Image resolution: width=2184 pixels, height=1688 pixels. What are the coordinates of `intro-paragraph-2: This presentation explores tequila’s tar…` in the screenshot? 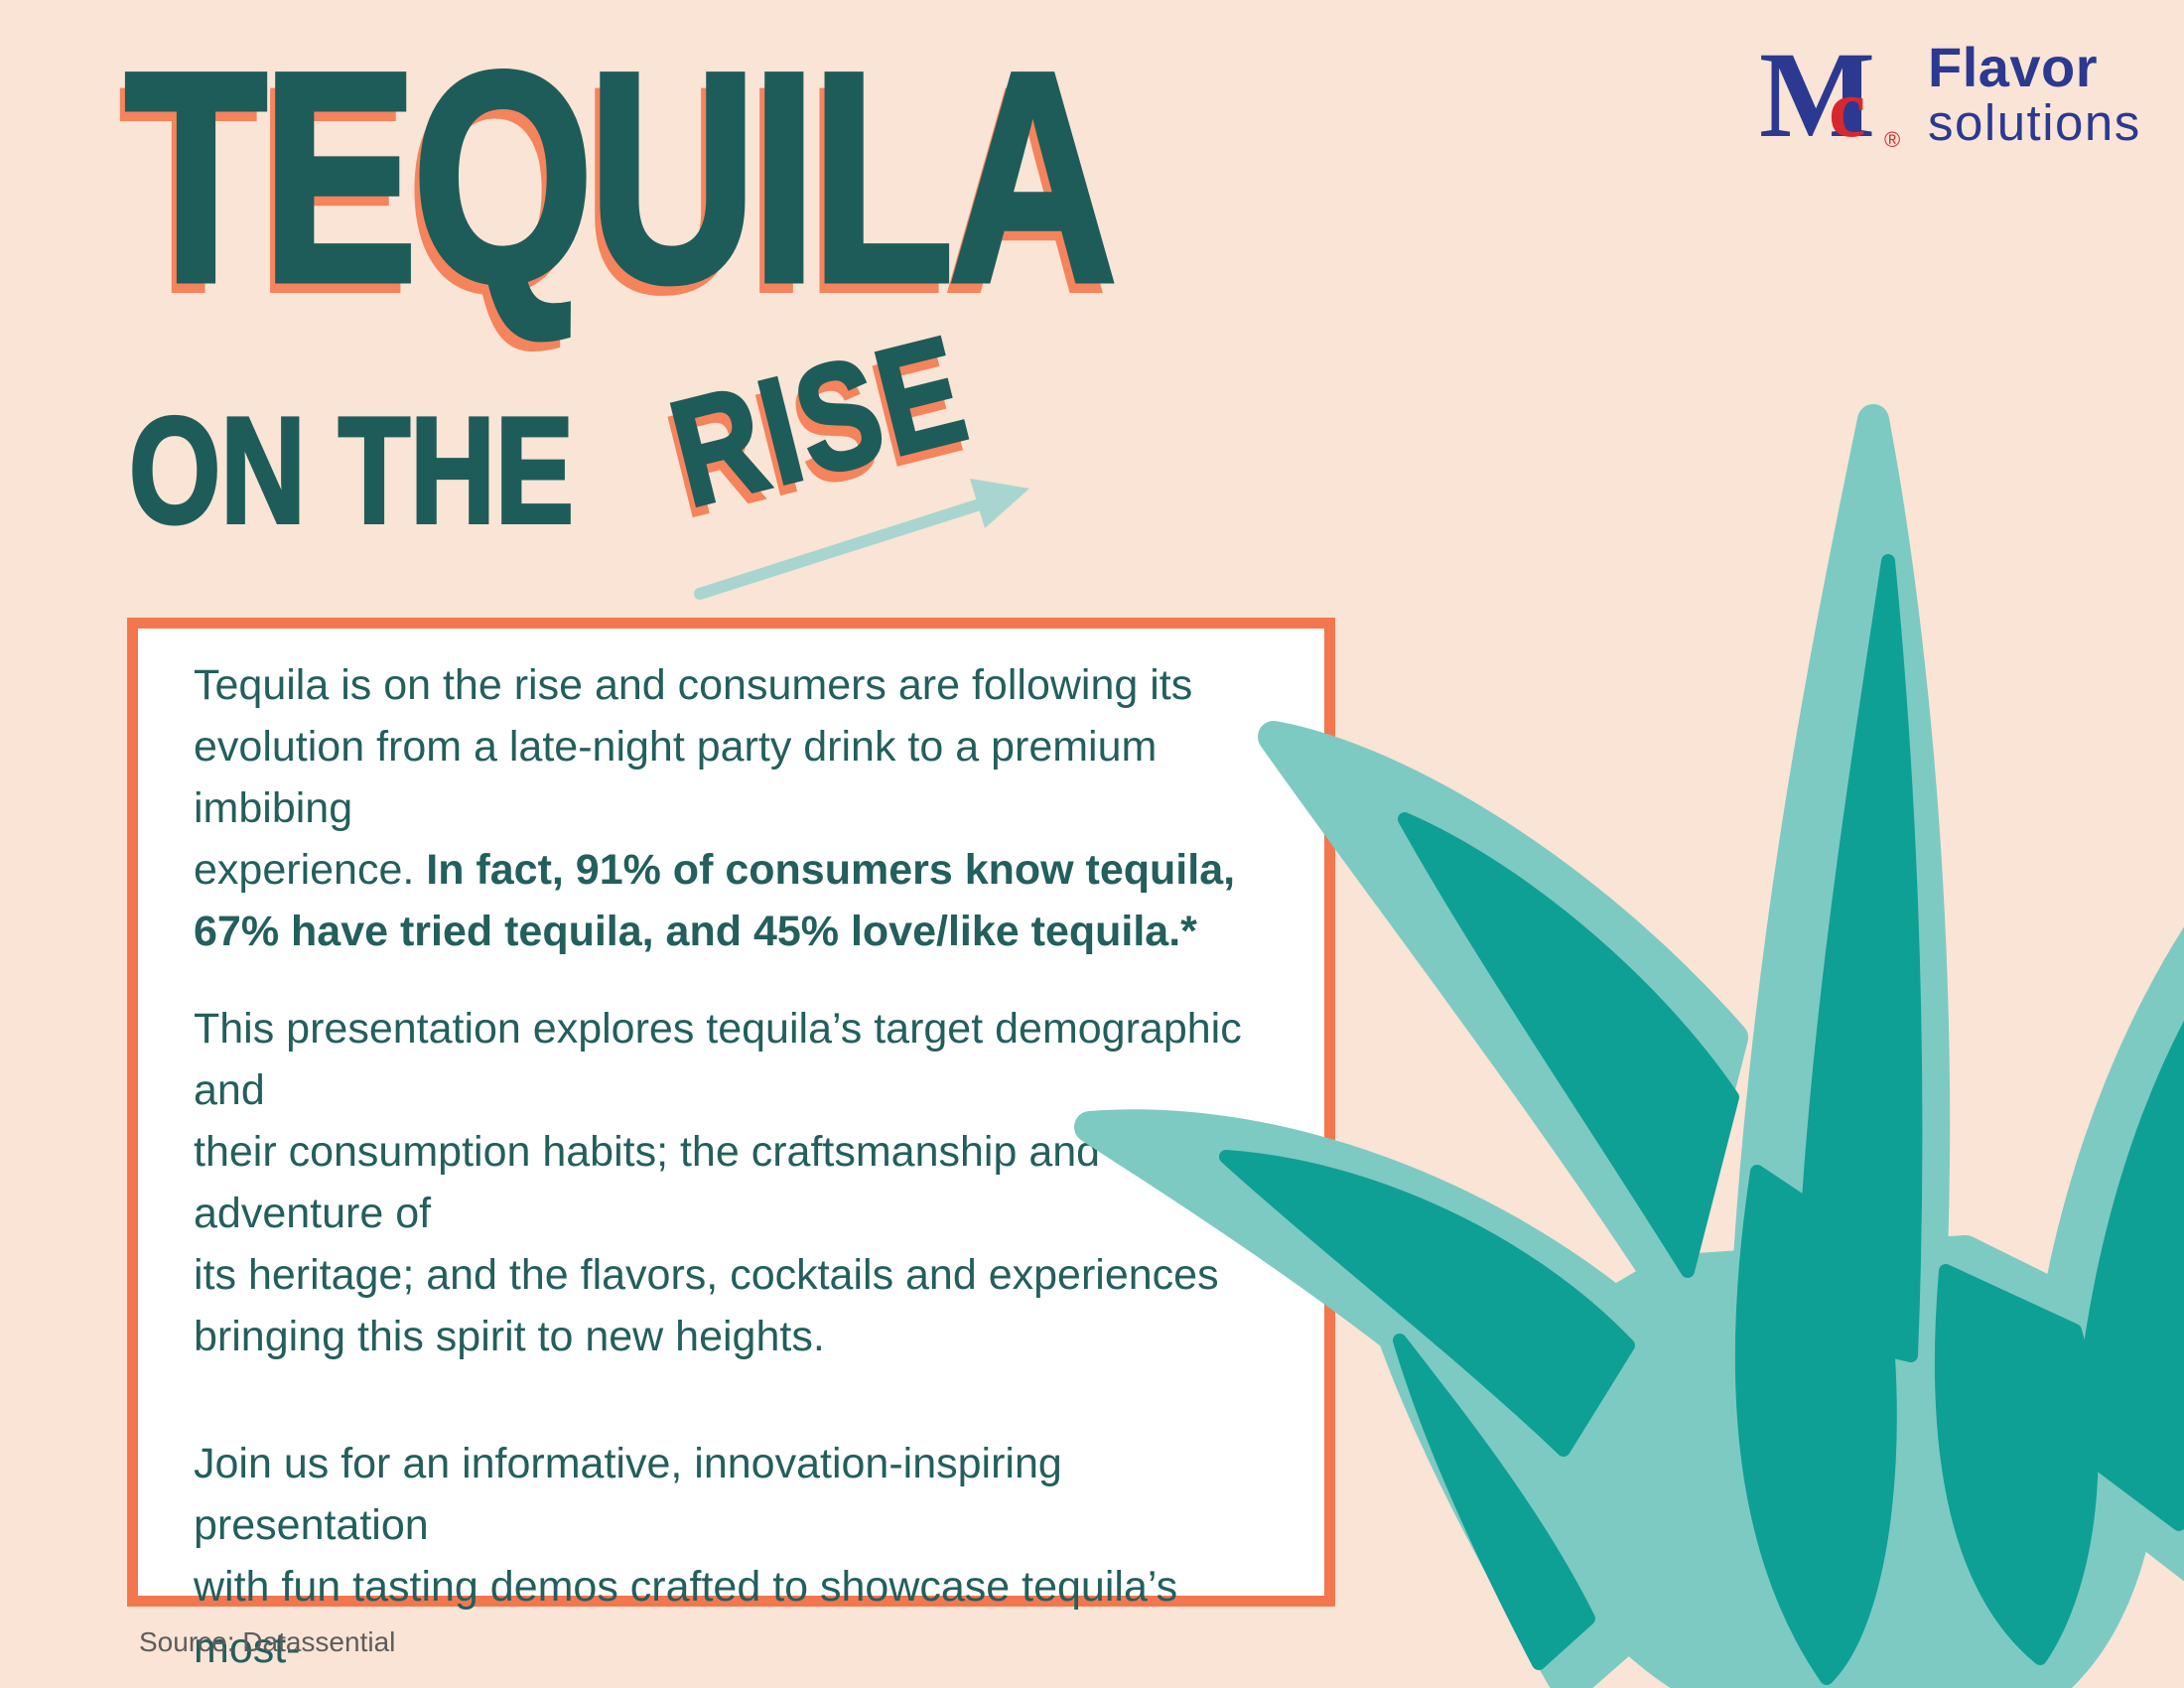 It's located at (718, 1182).